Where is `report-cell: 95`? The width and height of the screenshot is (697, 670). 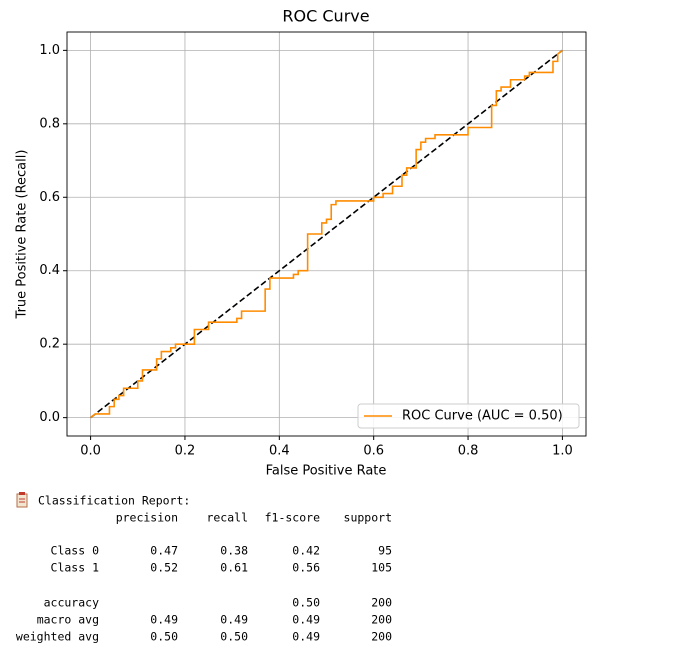 report-cell: 95 is located at coordinates (385, 551).